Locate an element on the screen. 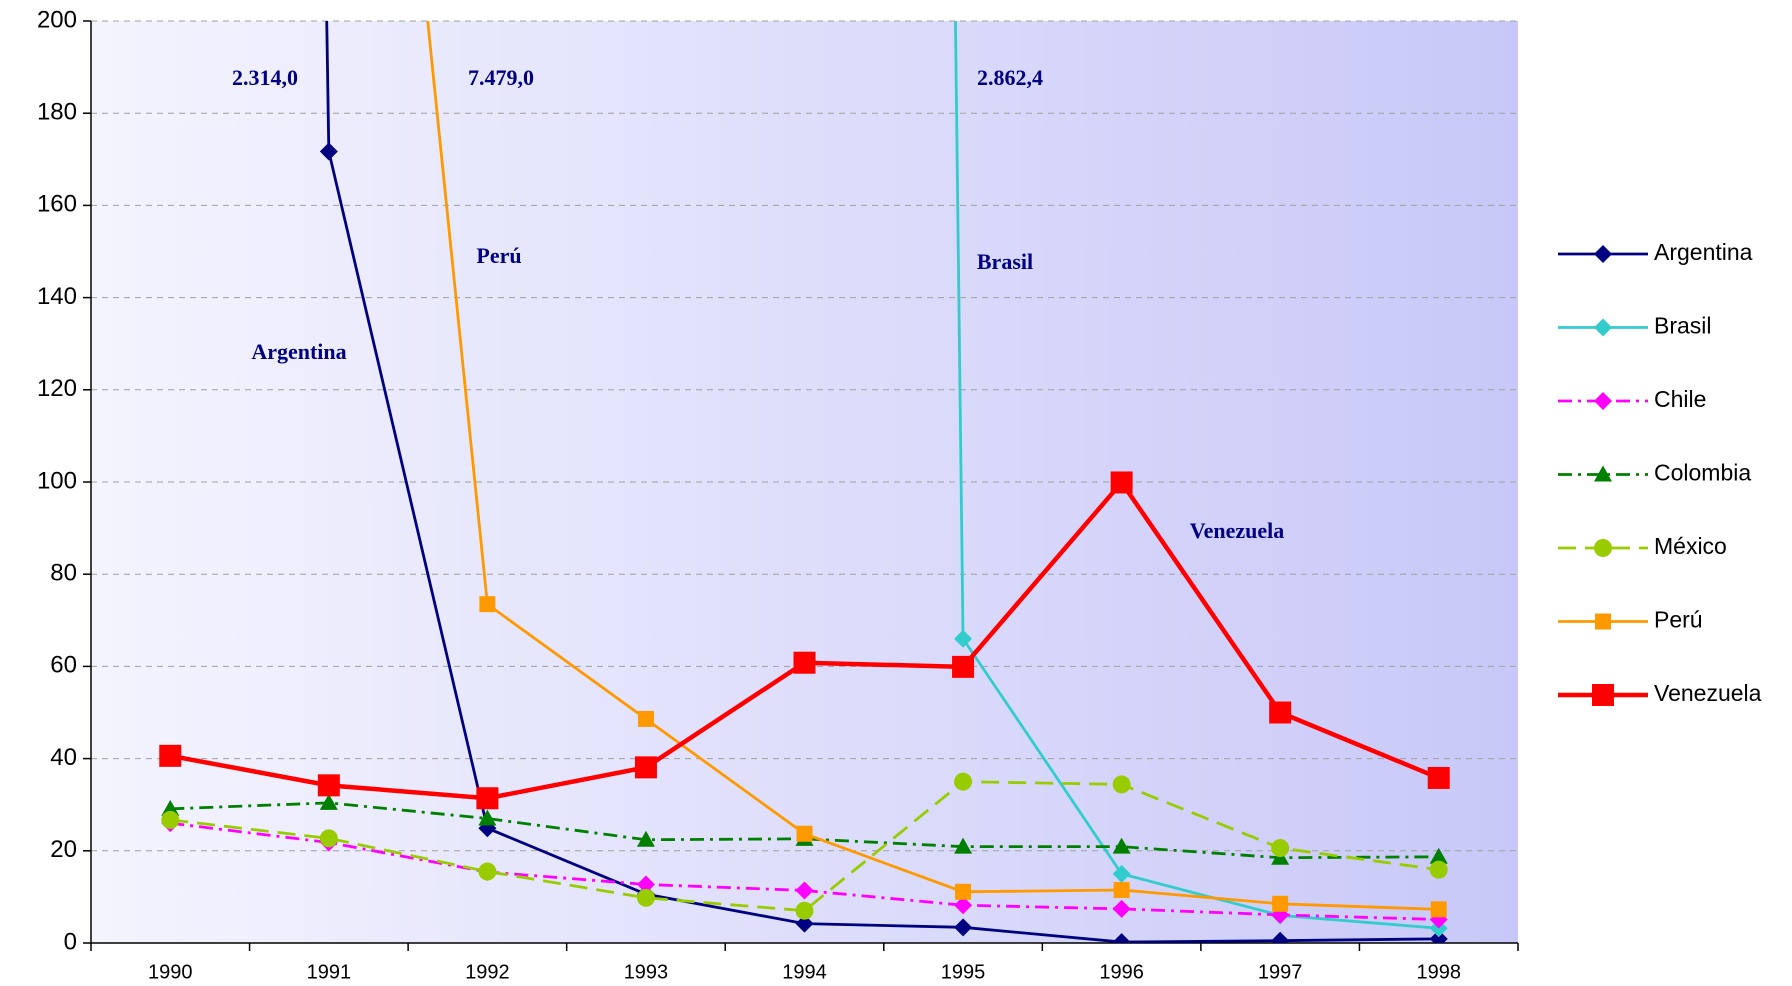 This screenshot has height=986, width=1792. y-tick-label: 40 is located at coordinates (63, 757).